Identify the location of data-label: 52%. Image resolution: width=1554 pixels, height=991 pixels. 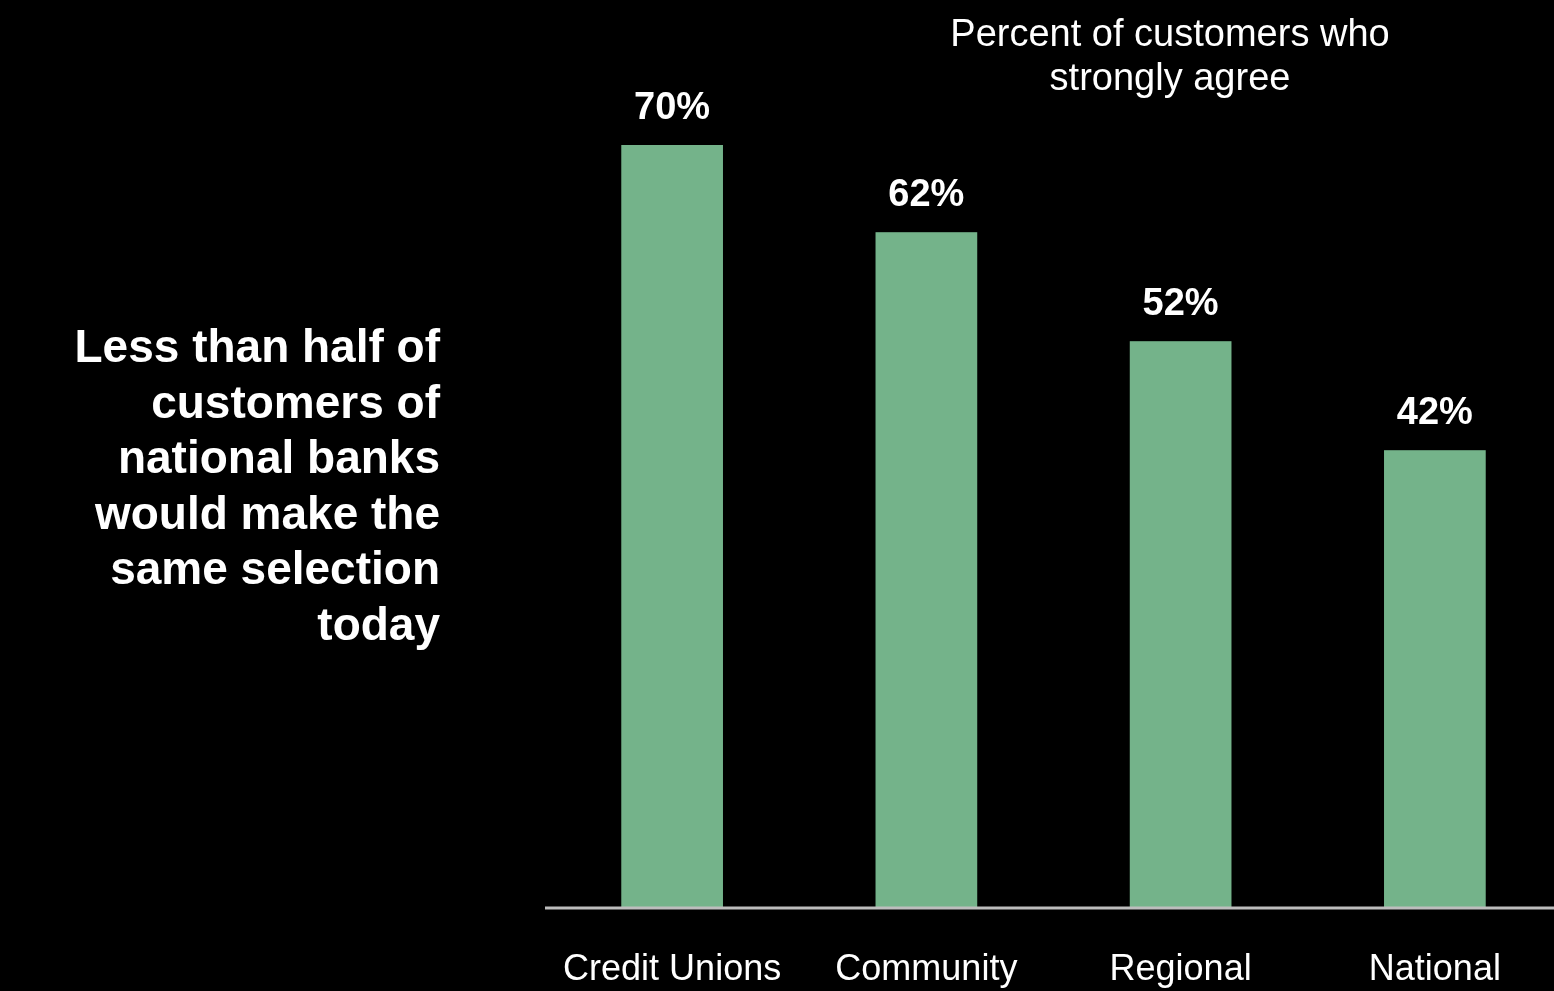
(1180, 302).